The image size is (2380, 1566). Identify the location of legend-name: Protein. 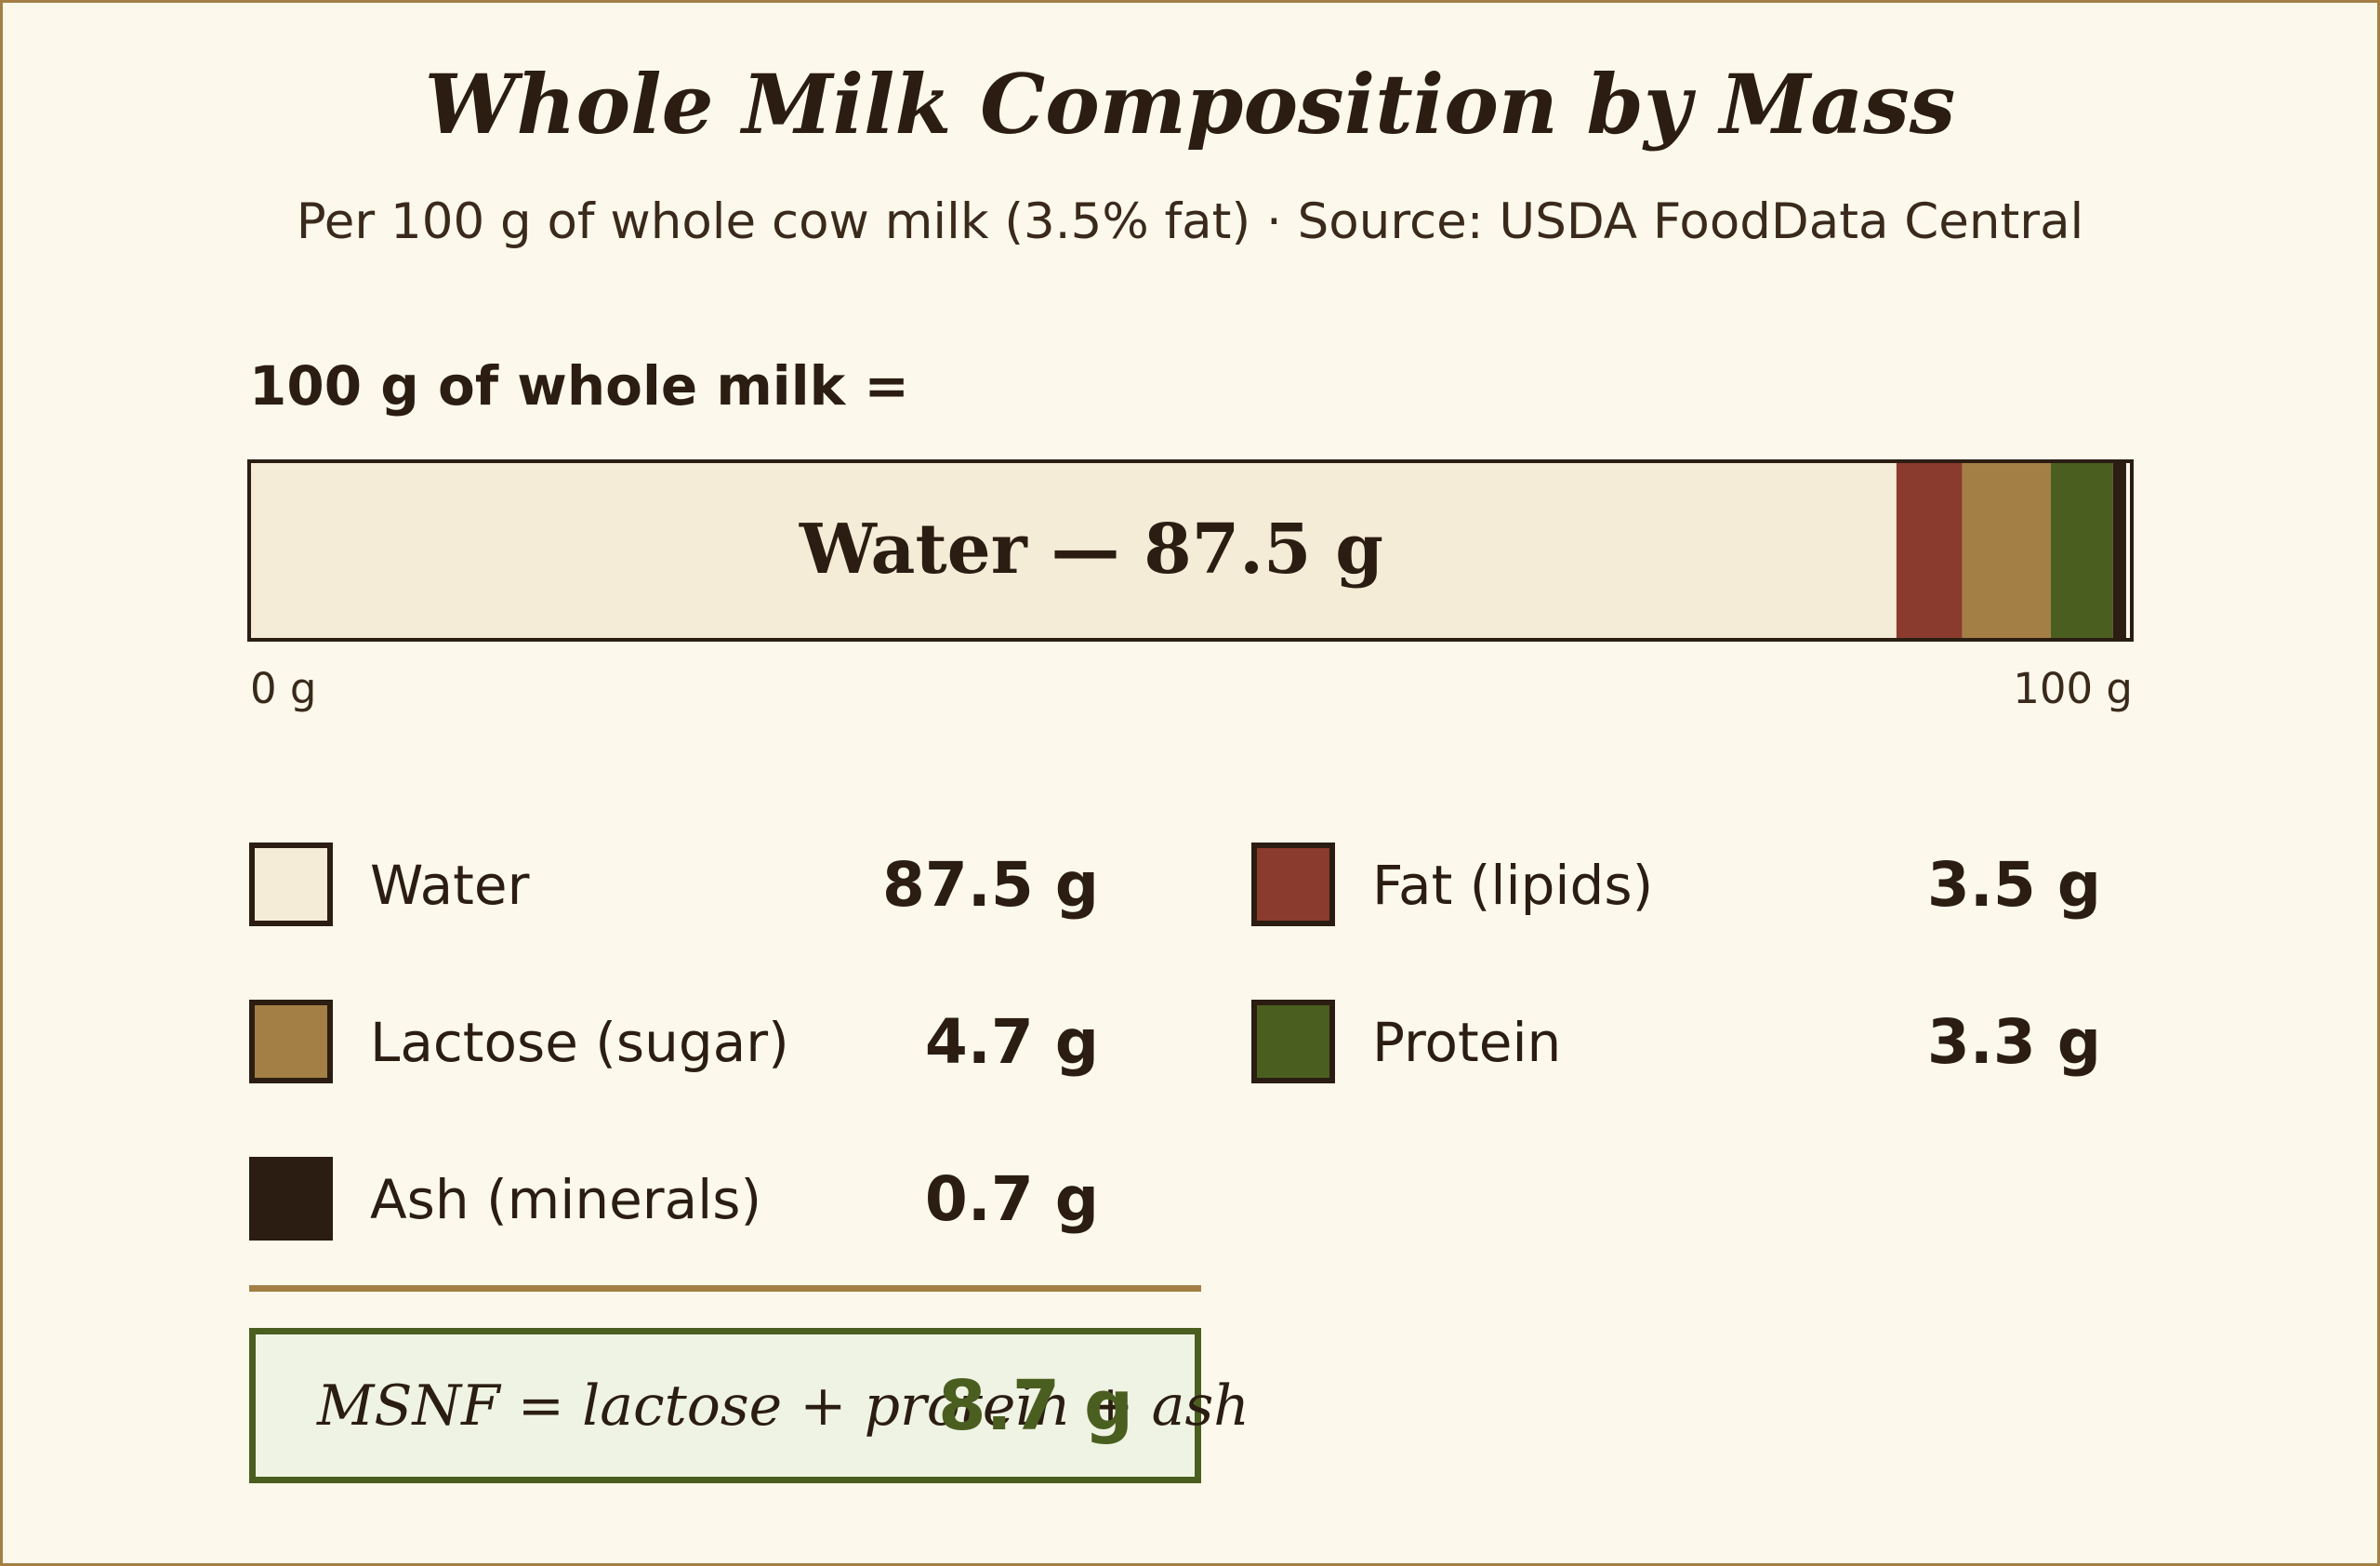
(1467, 1042).